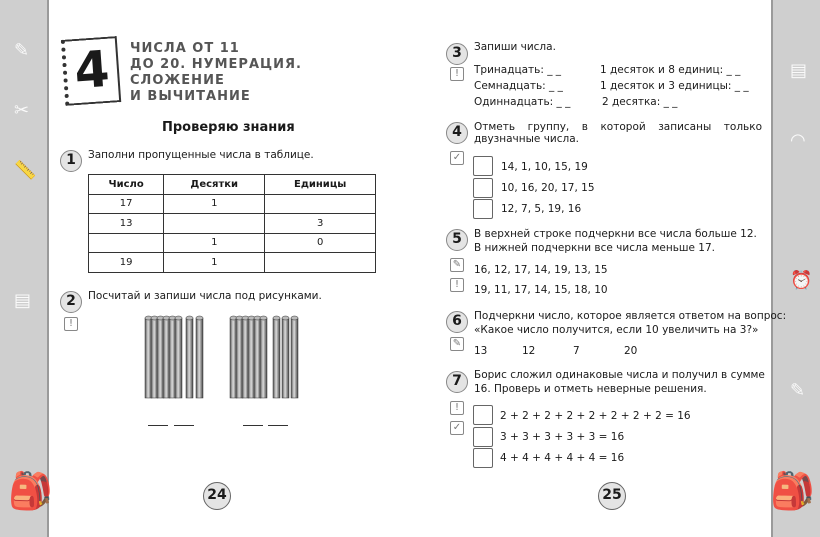  Describe the element at coordinates (216, 64) in the screenshot. I see `title-line: ДО 20. НУМЕРАЦИЯ.` at that location.